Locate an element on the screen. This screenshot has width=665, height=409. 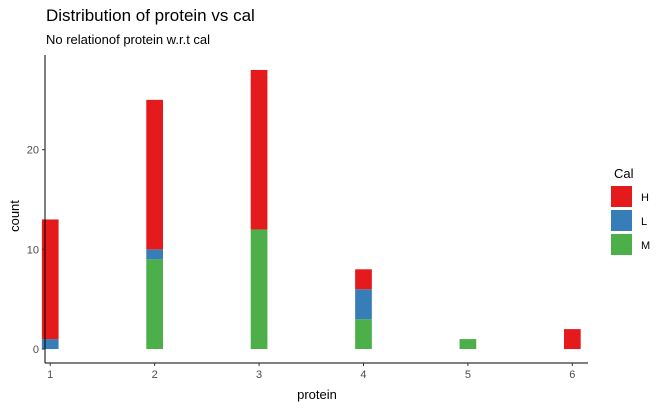
legend-swatch-M is located at coordinates (621, 244).